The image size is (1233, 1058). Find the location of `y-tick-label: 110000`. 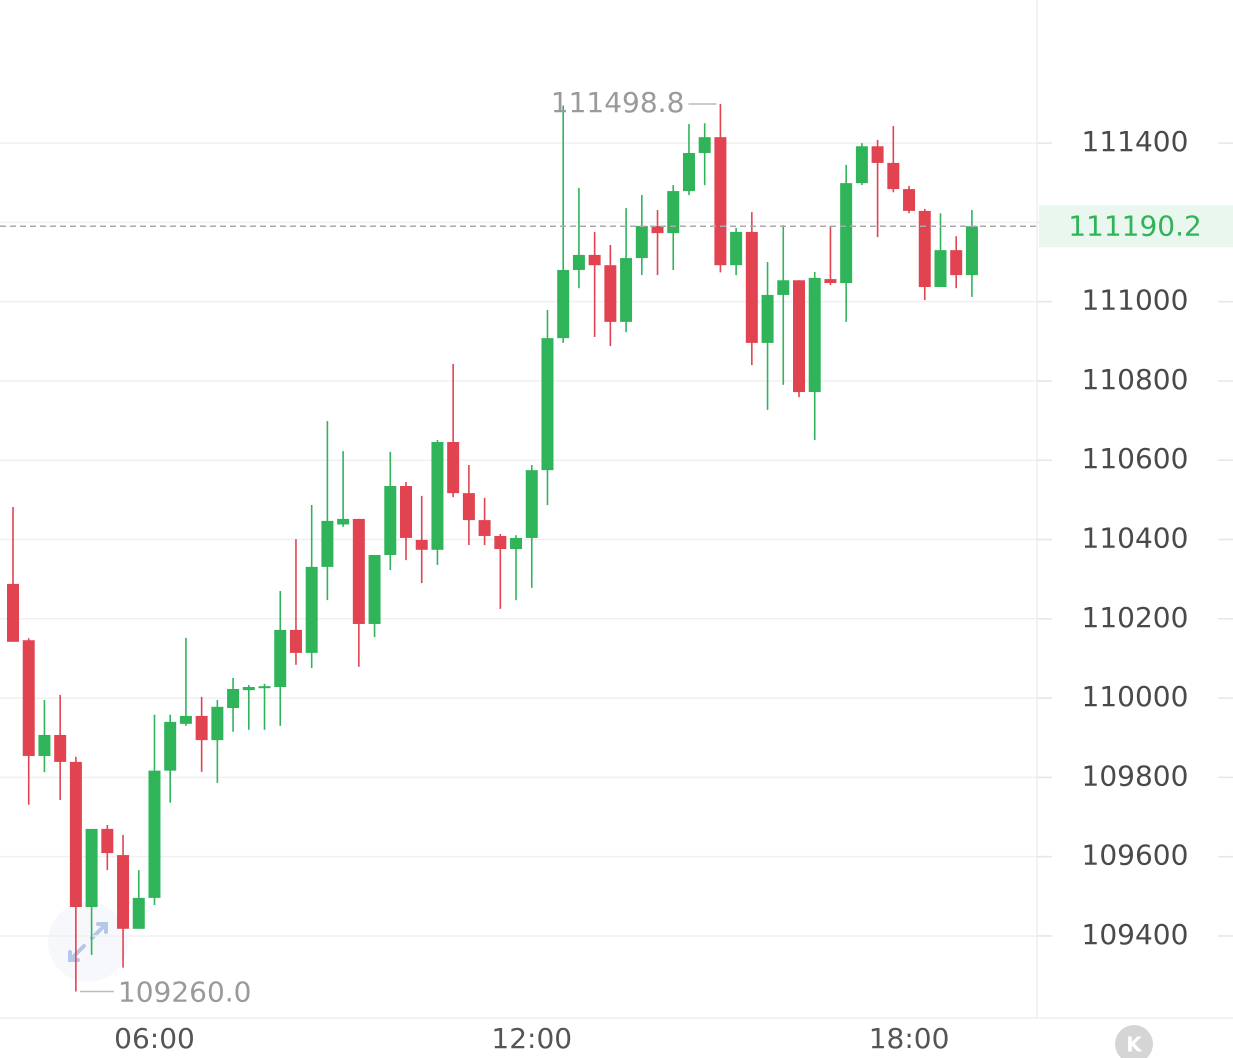

y-tick-label: 110000 is located at coordinates (1135, 696).